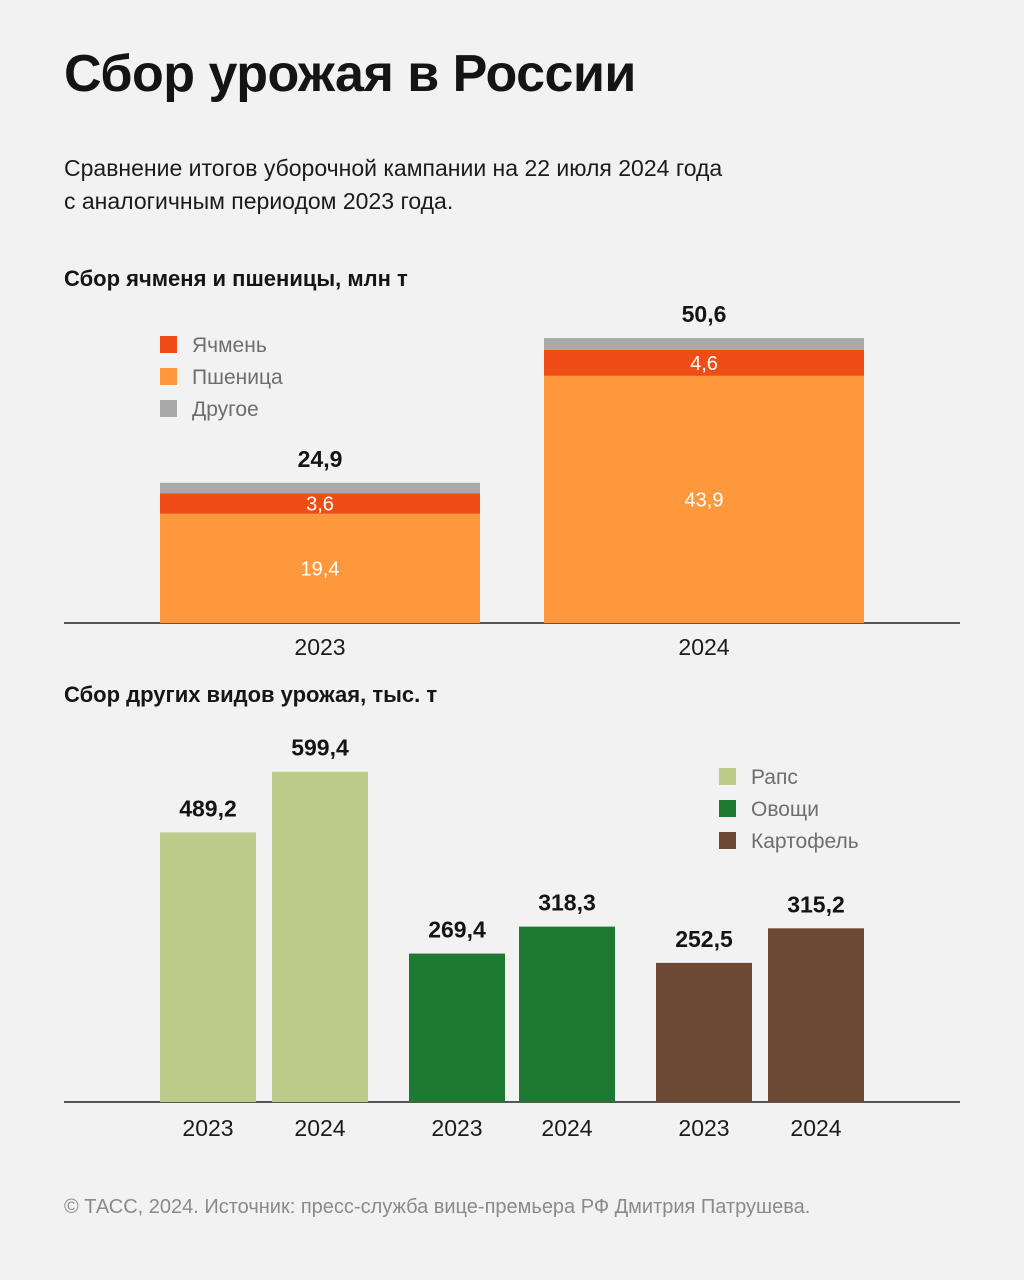 This screenshot has height=1280, width=1024. What do you see at coordinates (259, 201) in the screenshot?
I see `subtitle-line: с аналогичным периодом 2023 года.` at bounding box center [259, 201].